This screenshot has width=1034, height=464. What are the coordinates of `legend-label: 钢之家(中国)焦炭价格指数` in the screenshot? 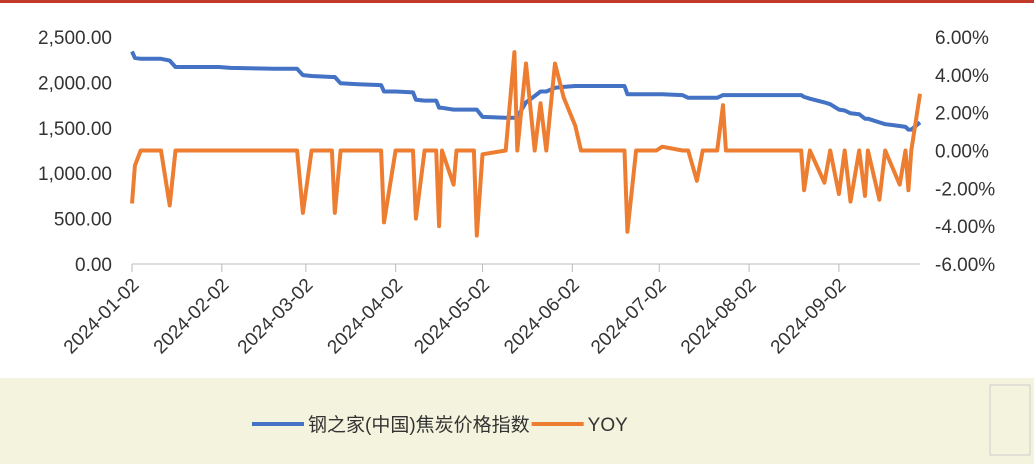 It's located at (419, 425).